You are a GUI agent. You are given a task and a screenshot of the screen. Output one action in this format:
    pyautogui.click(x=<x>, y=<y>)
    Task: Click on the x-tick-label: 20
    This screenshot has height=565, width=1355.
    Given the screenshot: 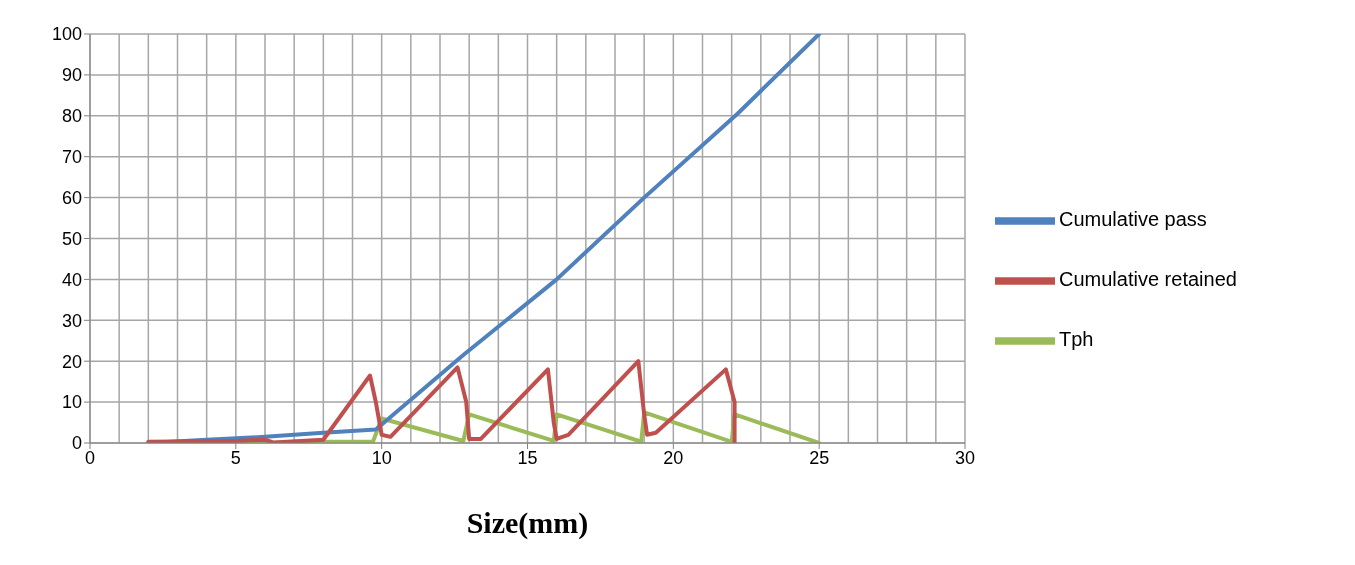 What is the action you would take?
    pyautogui.click(x=673, y=457)
    